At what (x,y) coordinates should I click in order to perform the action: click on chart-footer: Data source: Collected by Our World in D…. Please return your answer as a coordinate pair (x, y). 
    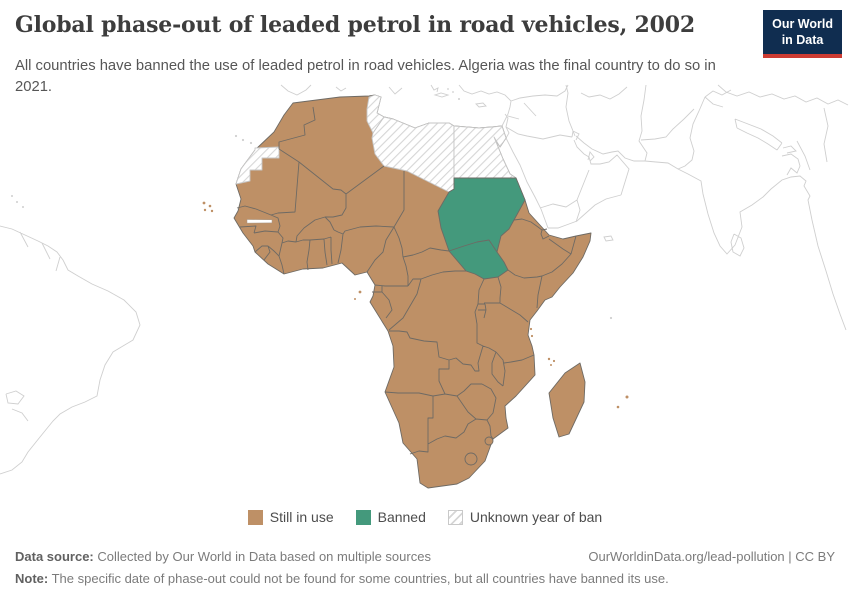
    Looking at the image, I should click on (425, 568).